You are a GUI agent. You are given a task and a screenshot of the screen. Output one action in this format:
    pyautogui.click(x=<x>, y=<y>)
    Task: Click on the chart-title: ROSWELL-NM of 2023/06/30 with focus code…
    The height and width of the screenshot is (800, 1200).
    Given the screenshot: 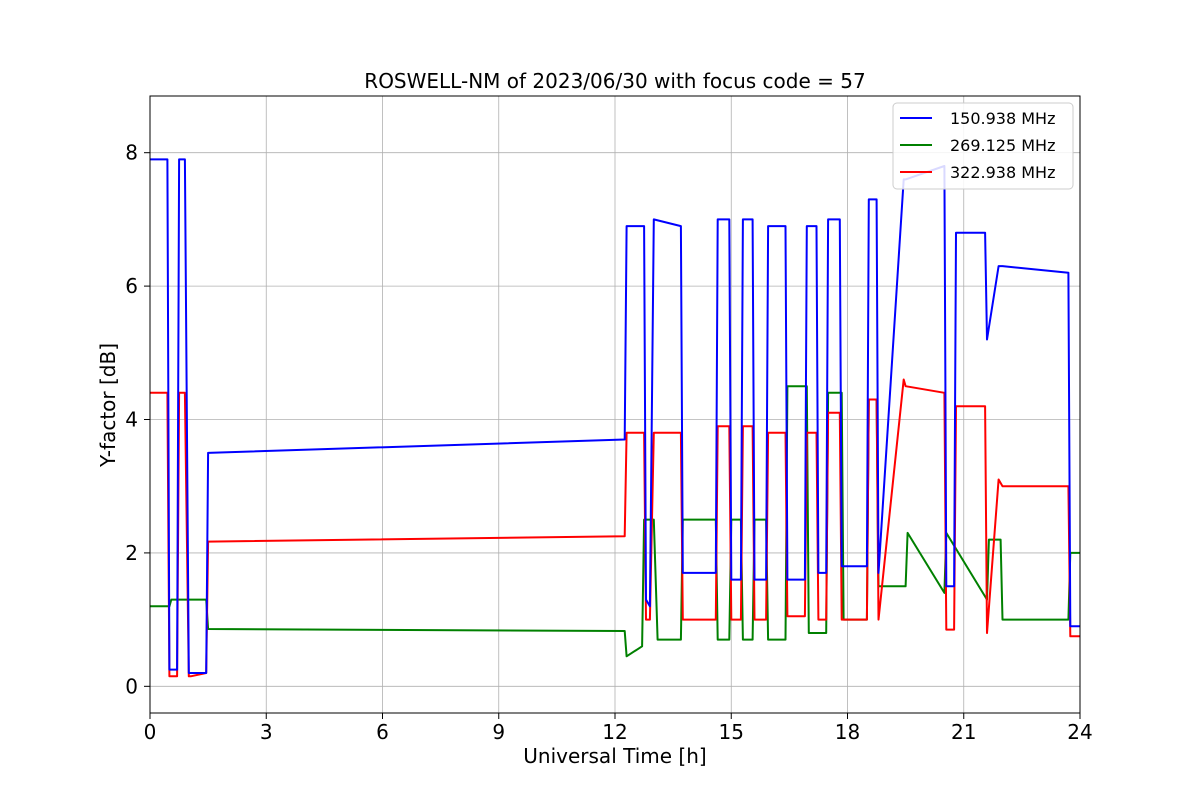 What is the action you would take?
    pyautogui.click(x=614, y=81)
    